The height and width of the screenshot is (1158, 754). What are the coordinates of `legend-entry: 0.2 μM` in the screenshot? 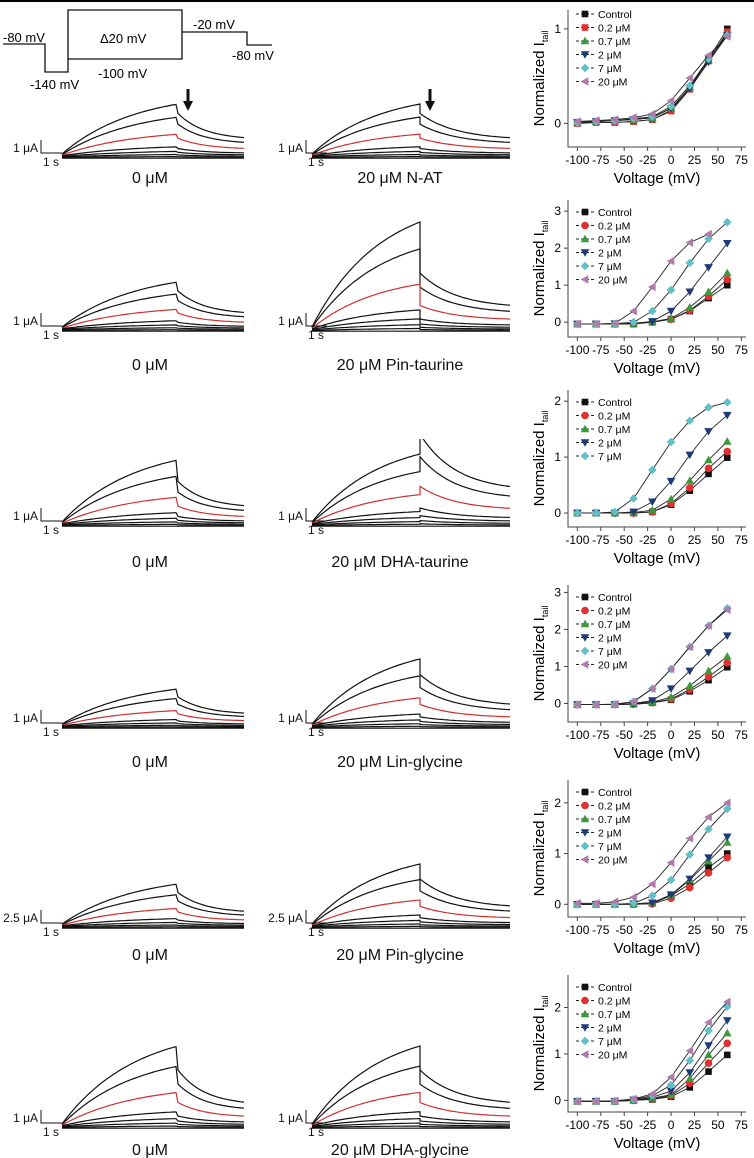 It's located at (614, 417).